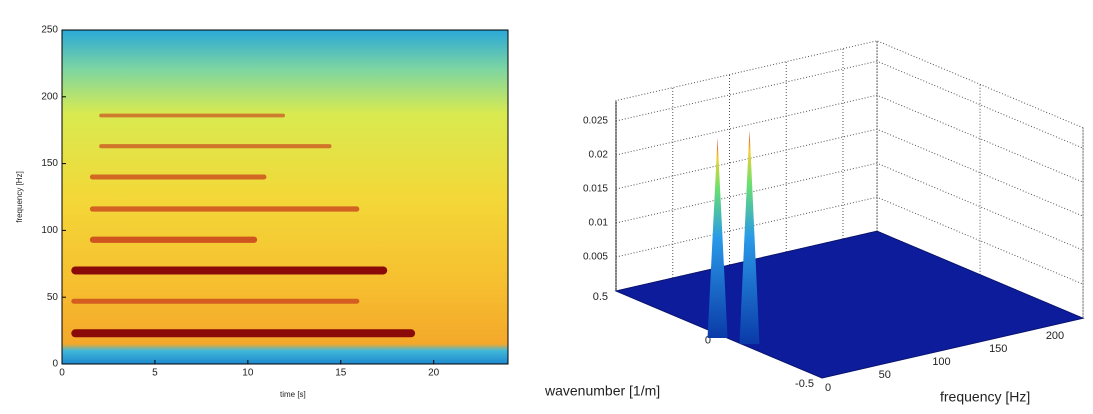  Describe the element at coordinates (941, 362) in the screenshot. I see `x-tick-label: 100` at that location.